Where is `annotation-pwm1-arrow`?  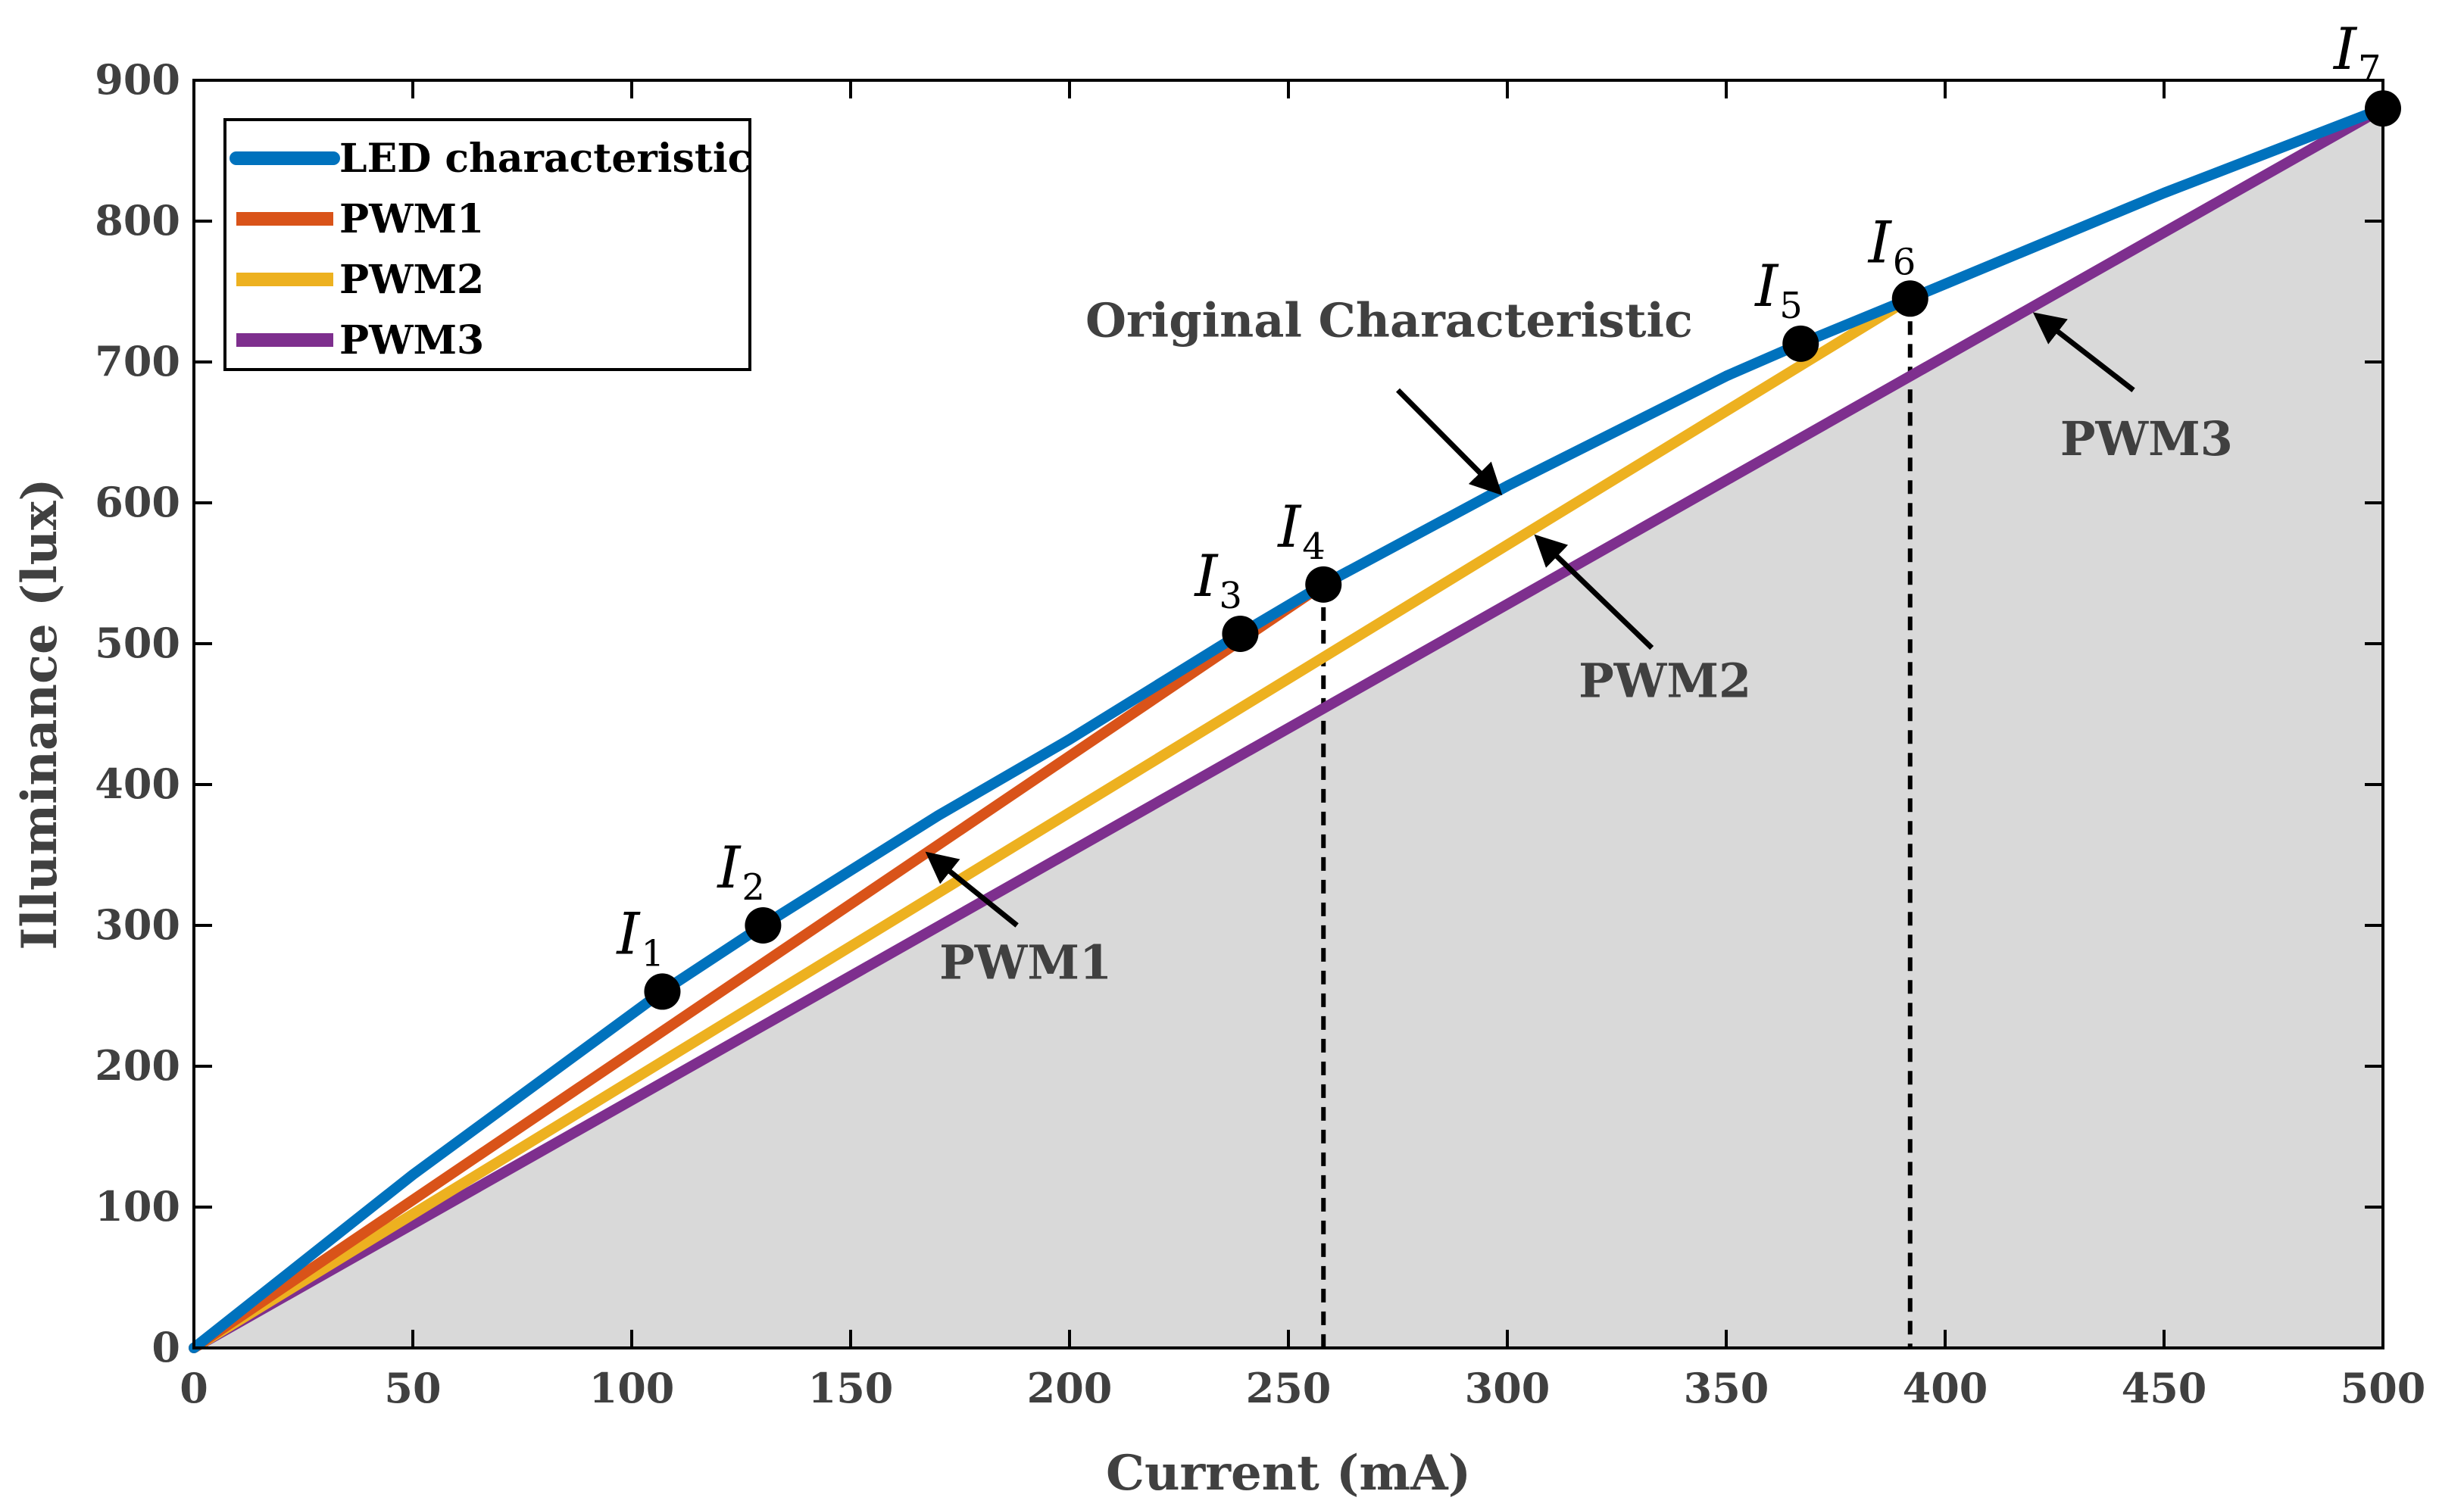
annotation-pwm1-arrow is located at coordinates (972, 889).